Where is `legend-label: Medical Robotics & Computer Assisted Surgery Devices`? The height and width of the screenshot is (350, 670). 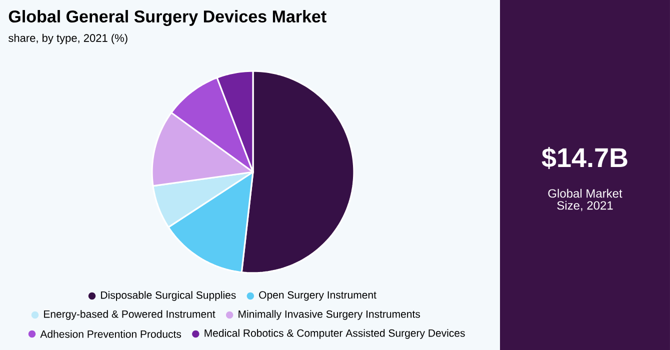
legend-label: Medical Robotics & Computer Assisted Surgery Devices is located at coordinates (334, 334).